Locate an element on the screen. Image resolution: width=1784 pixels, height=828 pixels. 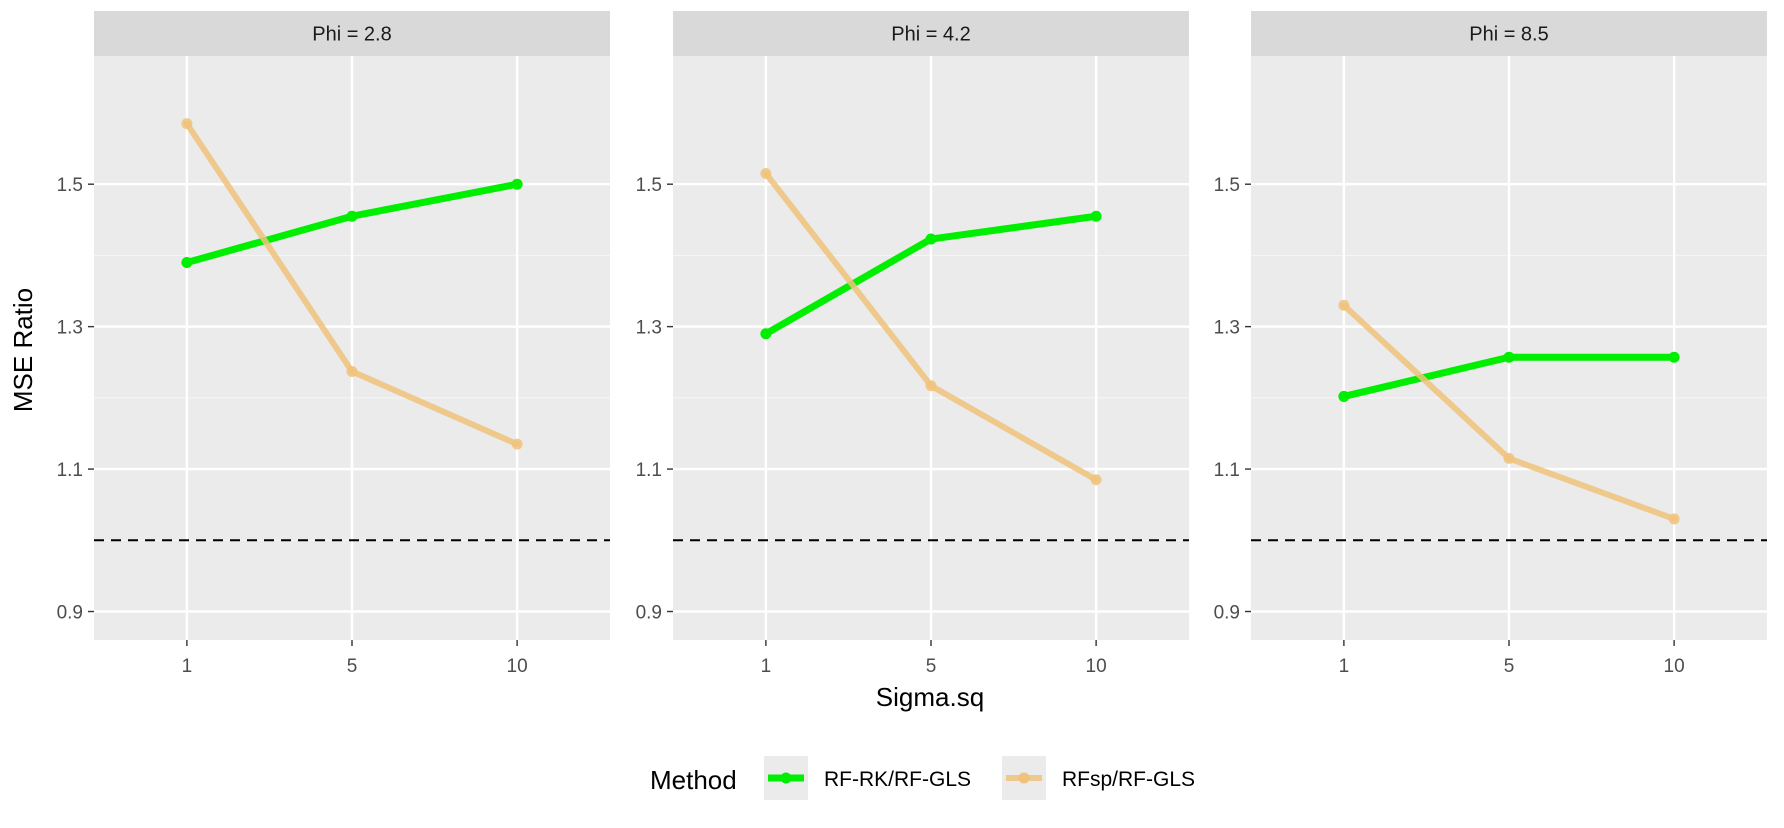
legend-items: RF-RK/RF-GLS RFsp/RF-GLS is located at coordinates (979, 778).